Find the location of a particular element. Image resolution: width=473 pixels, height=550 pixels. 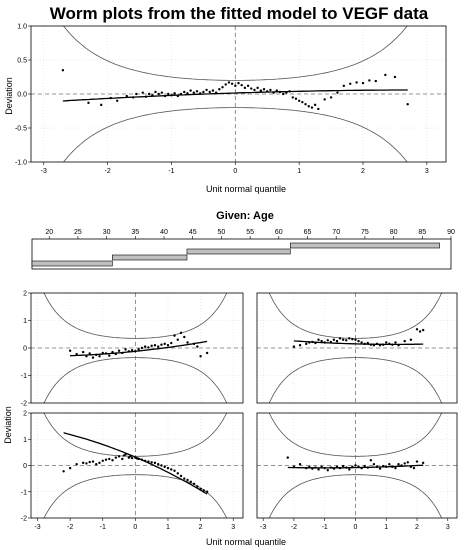

age-tick-label: 40 is located at coordinates (164, 232).